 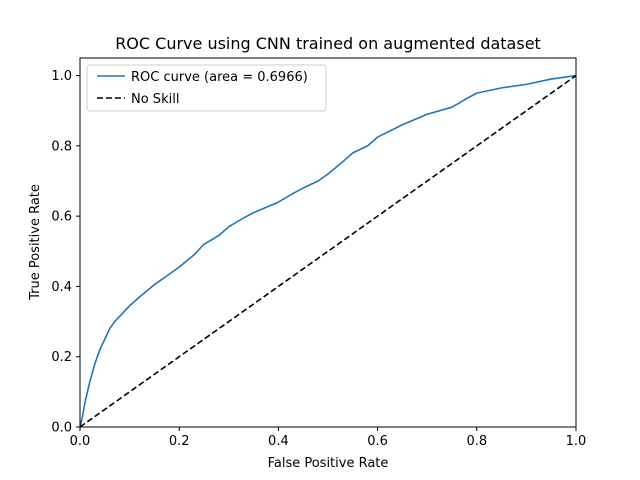 I want to click on x-tick-label: 0.0, so click(x=80, y=441).